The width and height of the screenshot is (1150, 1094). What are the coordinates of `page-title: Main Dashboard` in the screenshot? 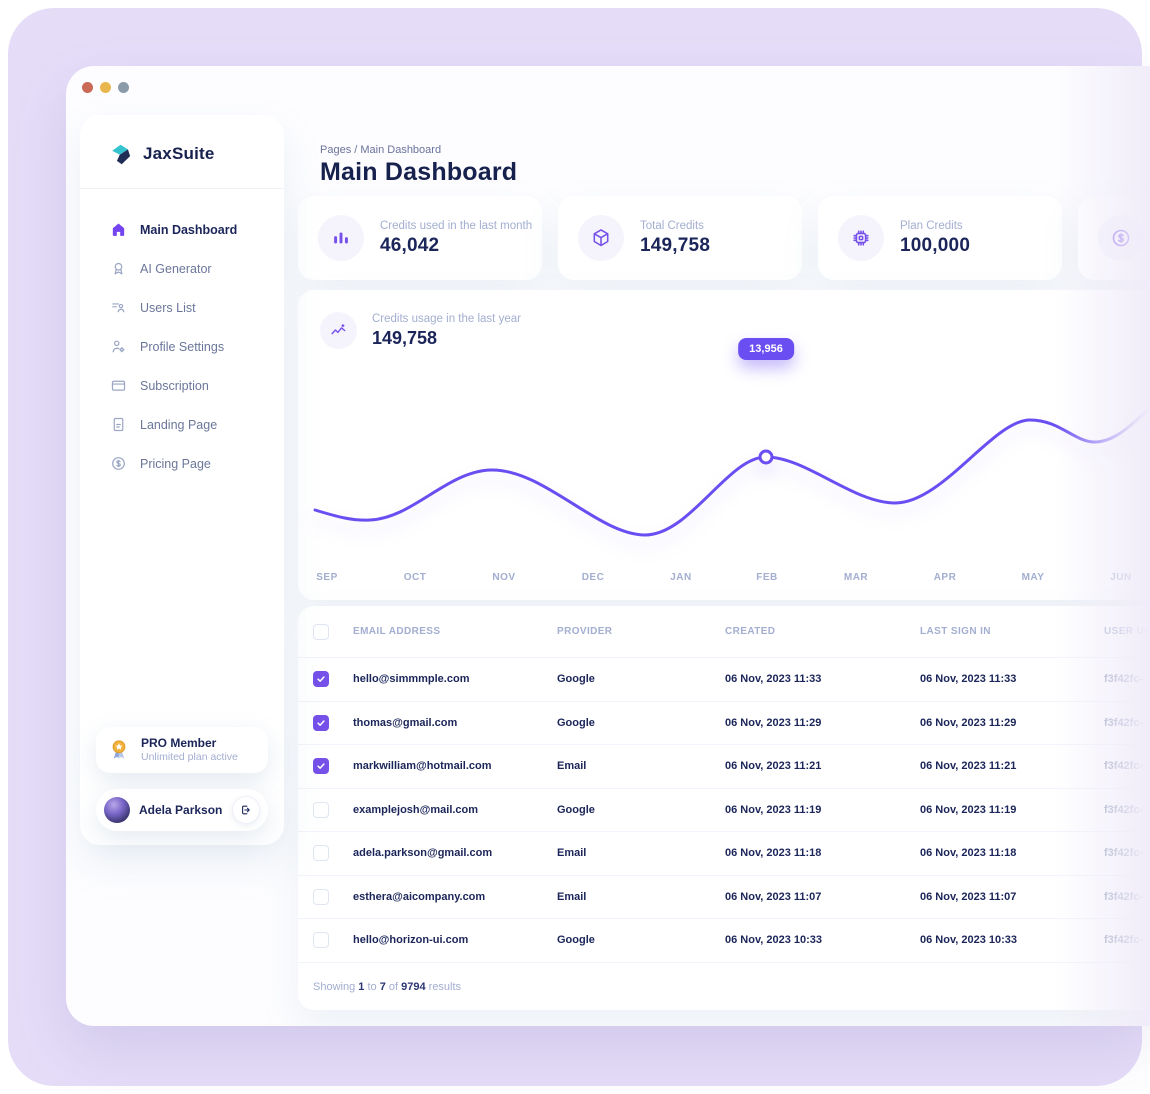 It's located at (419, 172).